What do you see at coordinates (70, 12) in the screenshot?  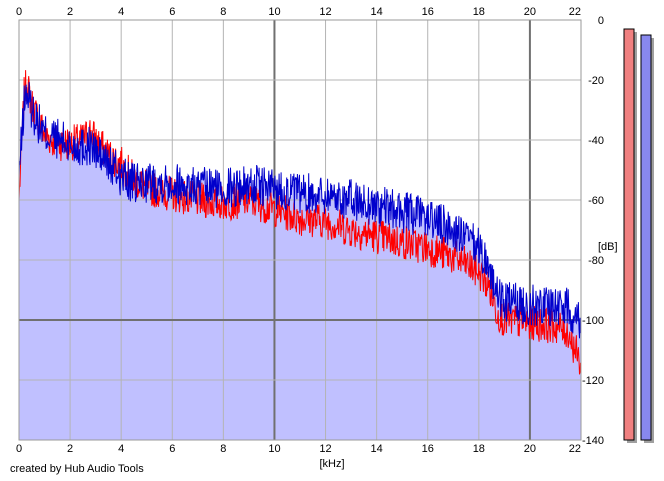 I see `x-tick-label-top: 2` at bounding box center [70, 12].